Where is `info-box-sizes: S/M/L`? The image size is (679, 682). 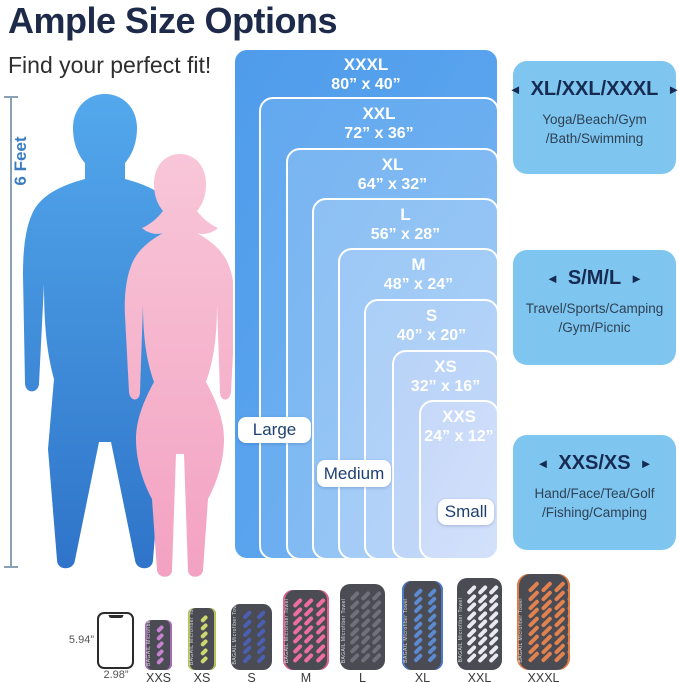 info-box-sizes: S/M/L is located at coordinates (594, 278).